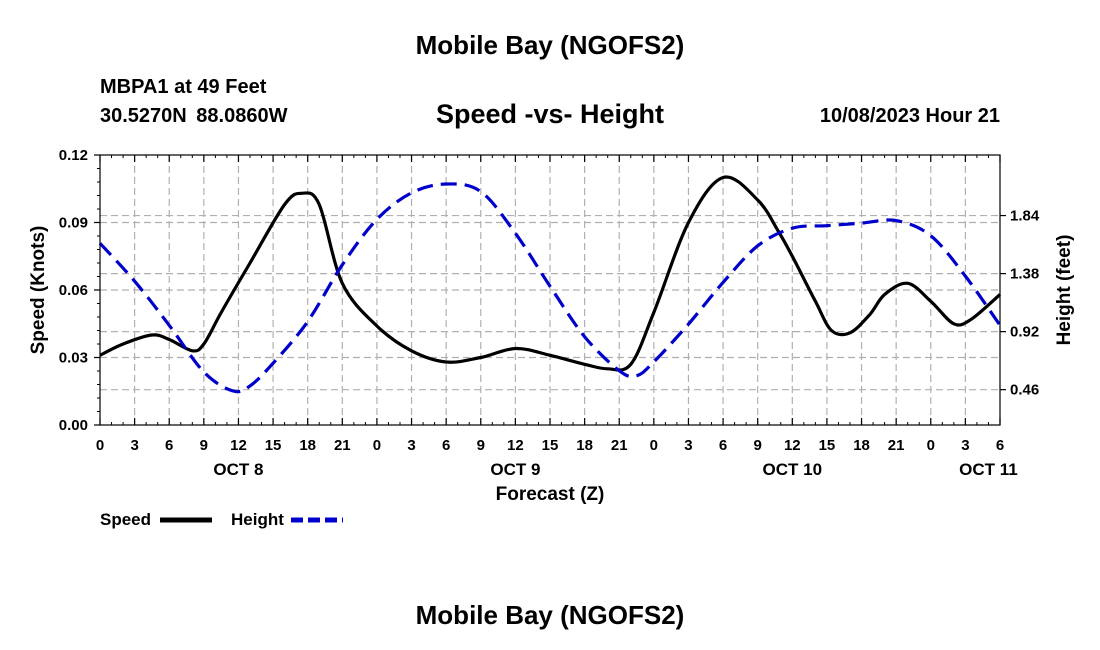 The width and height of the screenshot is (1100, 650). Describe the element at coordinates (909, 116) in the screenshot. I see `forecast-time: 10/08/2023 Hour 21` at that location.